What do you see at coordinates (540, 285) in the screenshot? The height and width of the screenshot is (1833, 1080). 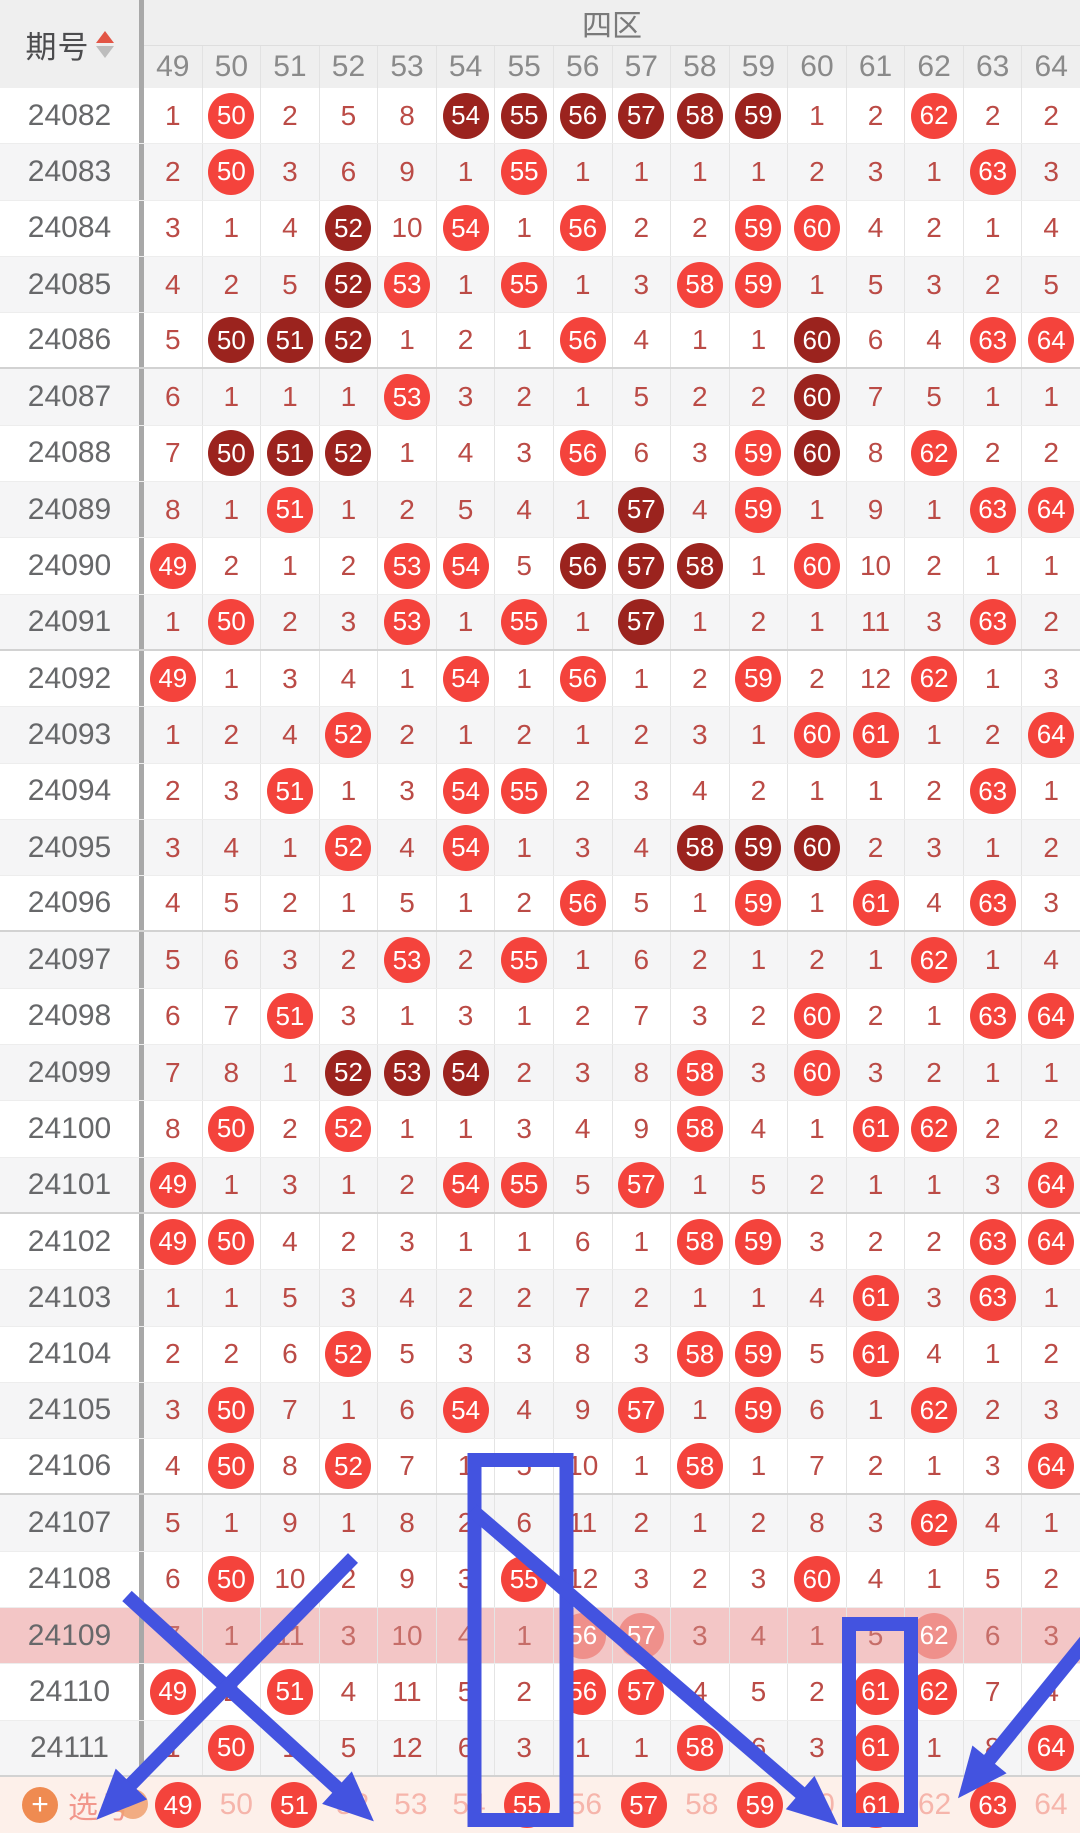 I see `table-row: 24085 4 2 5 52 53 1 55 1 3 58 59 1 5 3 2 5` at bounding box center [540, 285].